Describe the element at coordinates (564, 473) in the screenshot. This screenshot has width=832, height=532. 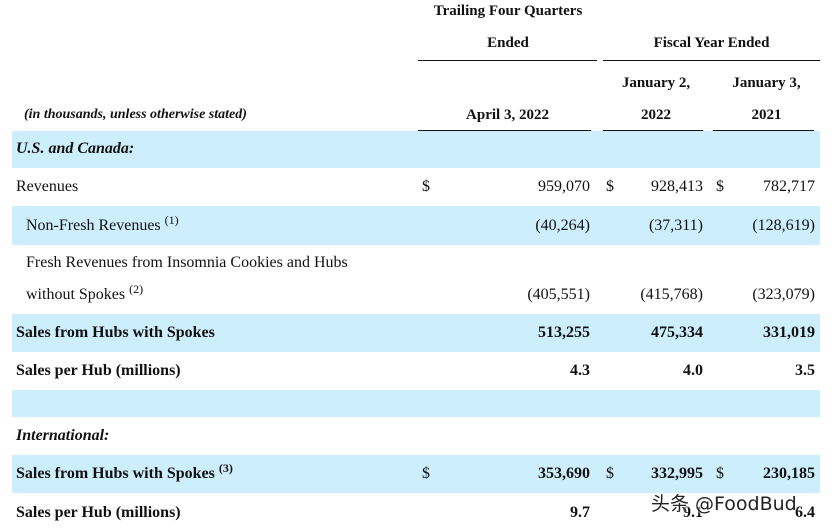
I see `cell-value: 353,690` at that location.